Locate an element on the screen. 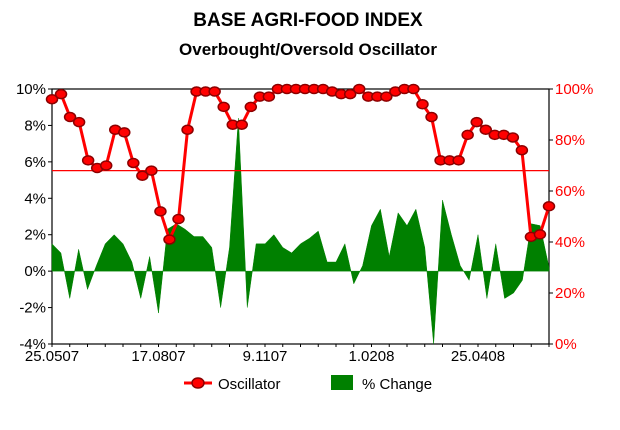  left-tick-label: 8% is located at coordinates (35, 125).